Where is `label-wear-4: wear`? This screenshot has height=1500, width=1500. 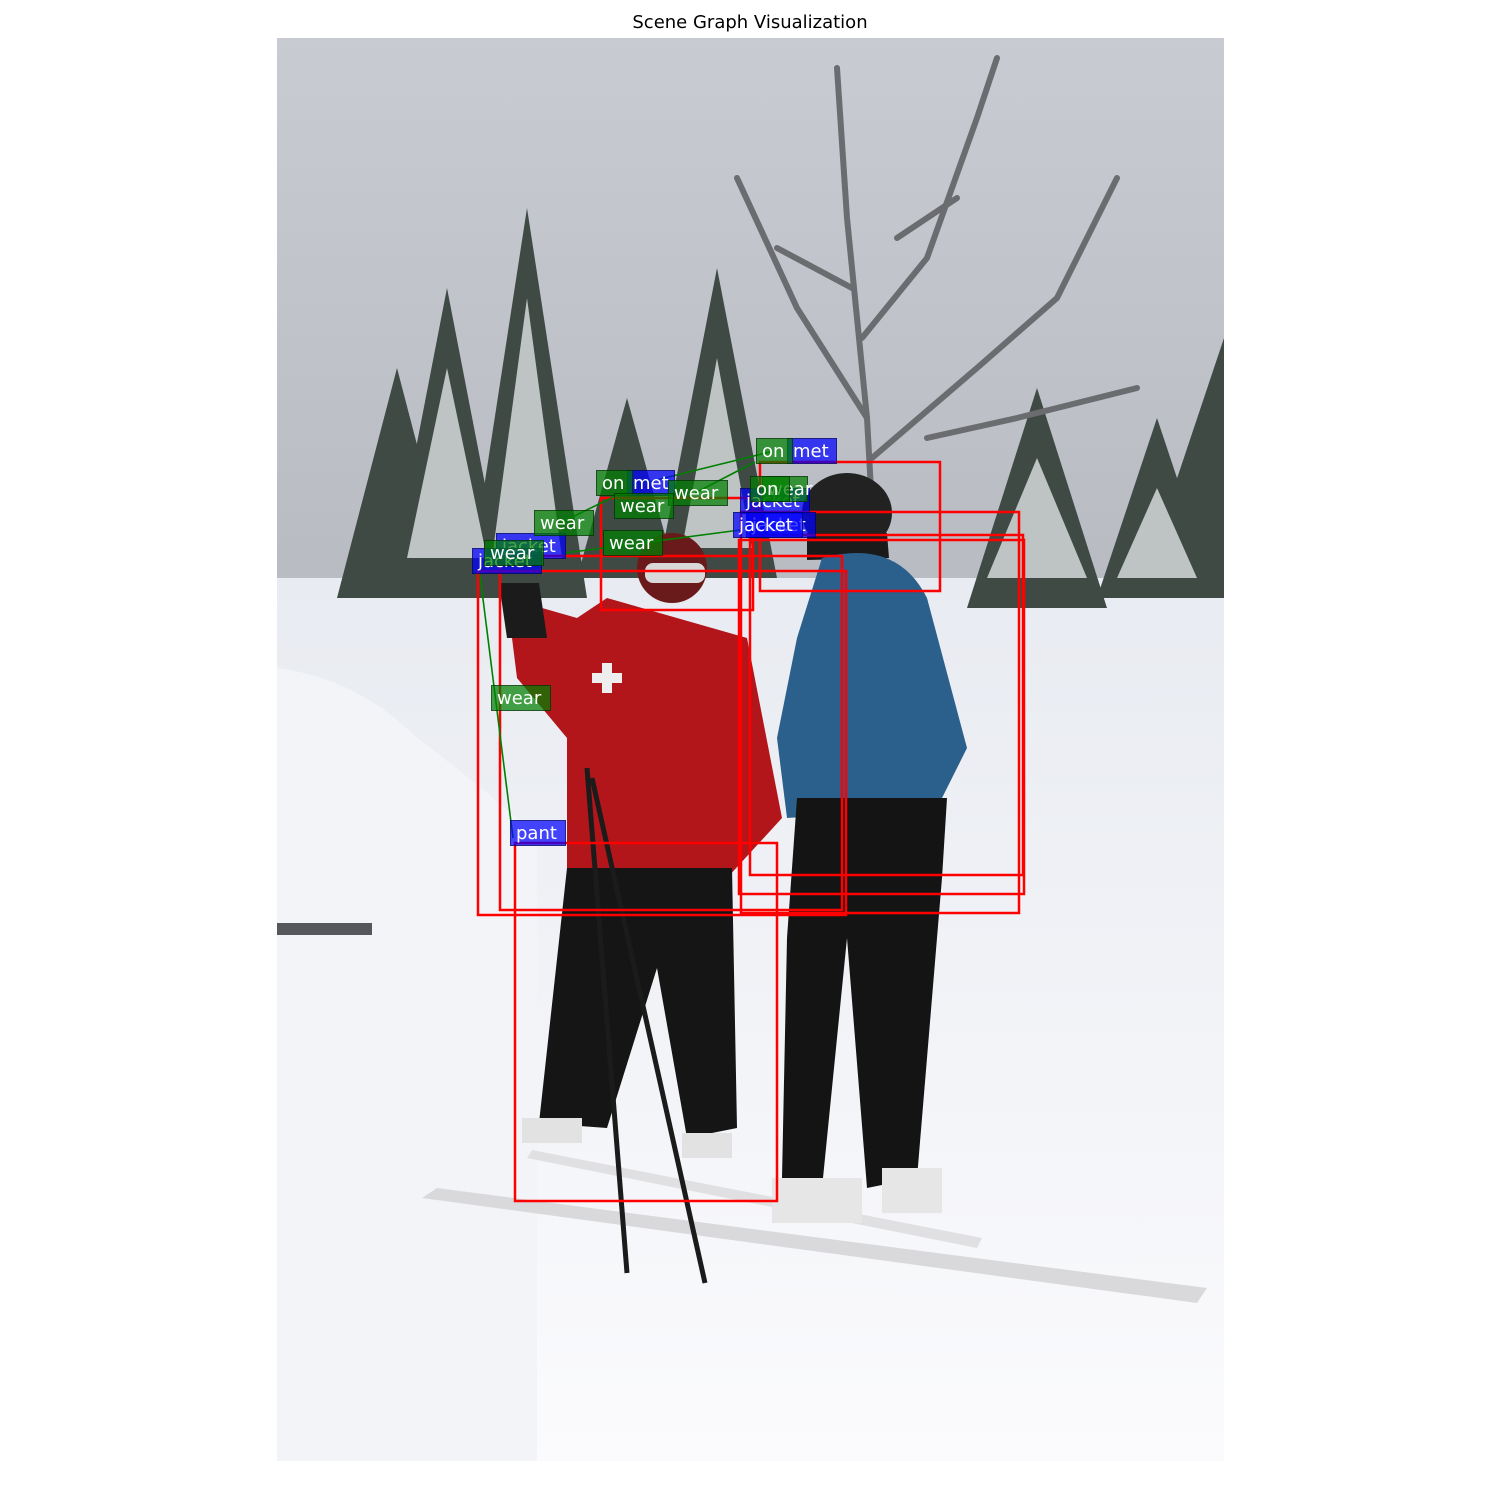 label-wear-4: wear is located at coordinates (633, 543).